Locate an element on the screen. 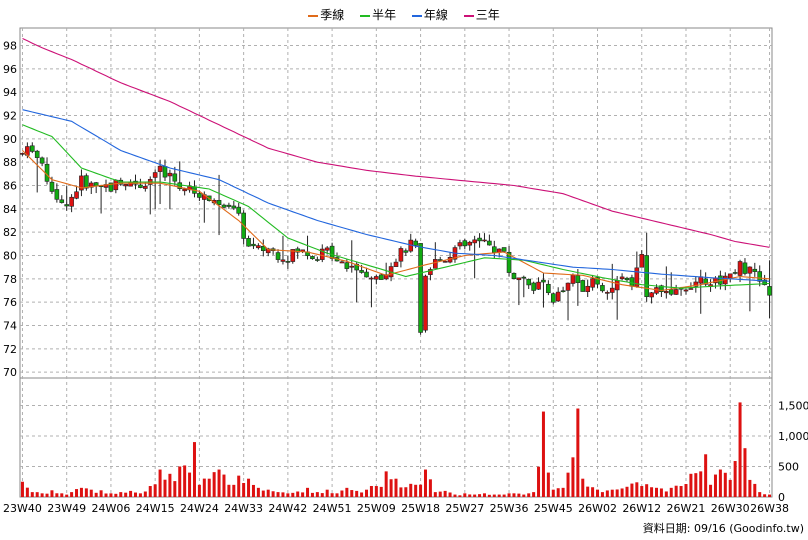 This screenshot has height=540, width=808. x-tick-label: 25W18 is located at coordinates (420, 508).